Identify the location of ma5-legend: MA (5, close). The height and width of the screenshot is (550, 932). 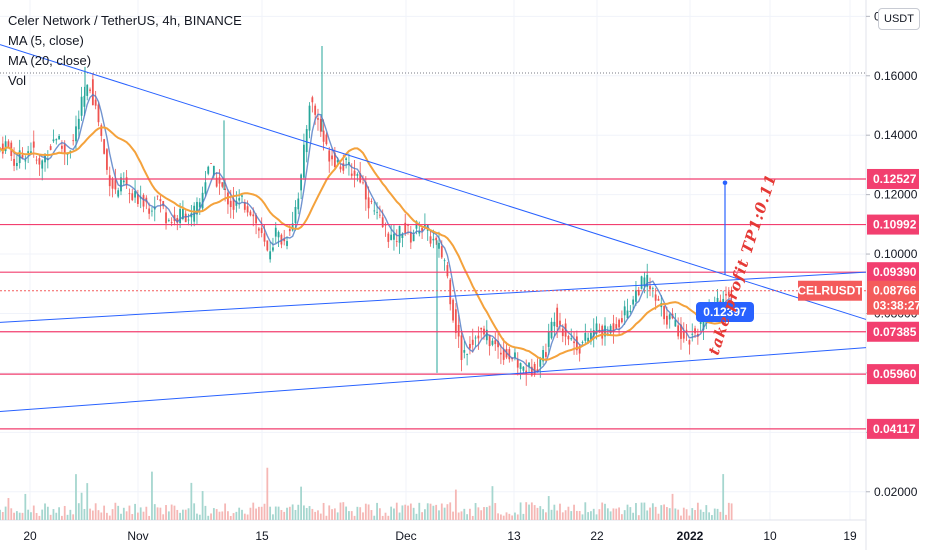
(46, 40).